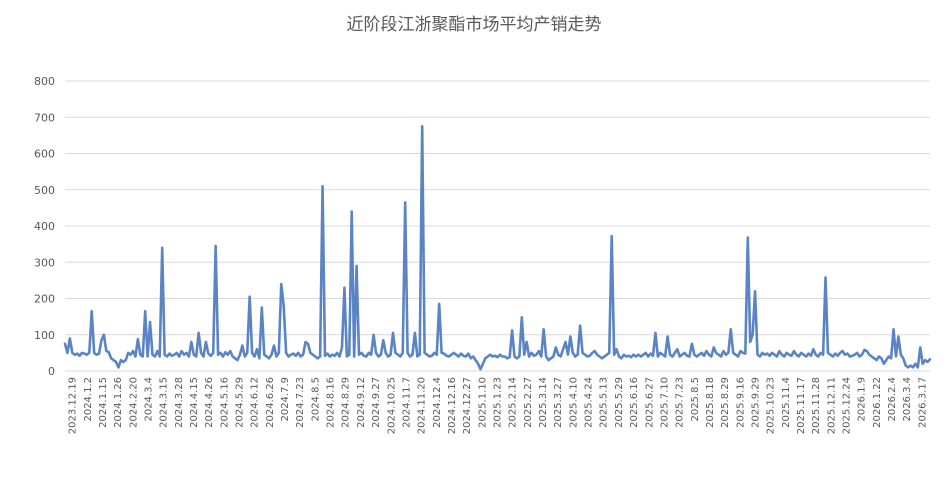 The image size is (948, 485). I want to click on x-tick-label: 2026.1.22, so click(877, 402).